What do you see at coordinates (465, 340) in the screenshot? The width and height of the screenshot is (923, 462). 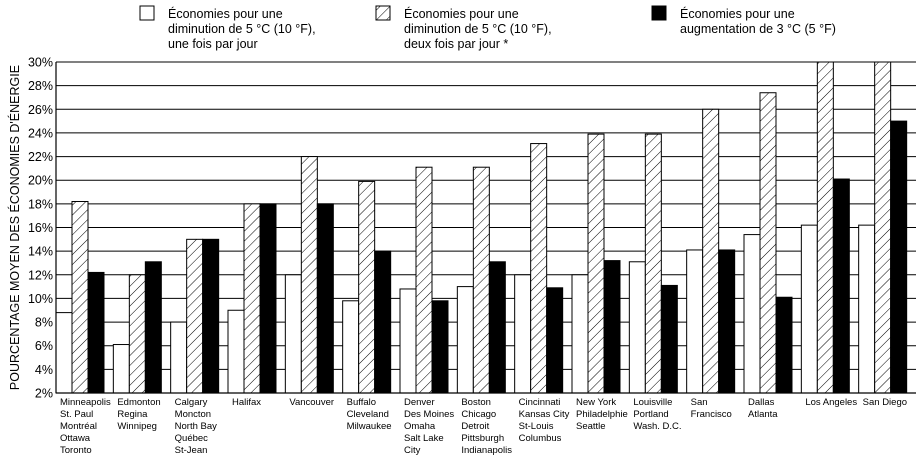 I see `bar-s0-c7` at bounding box center [465, 340].